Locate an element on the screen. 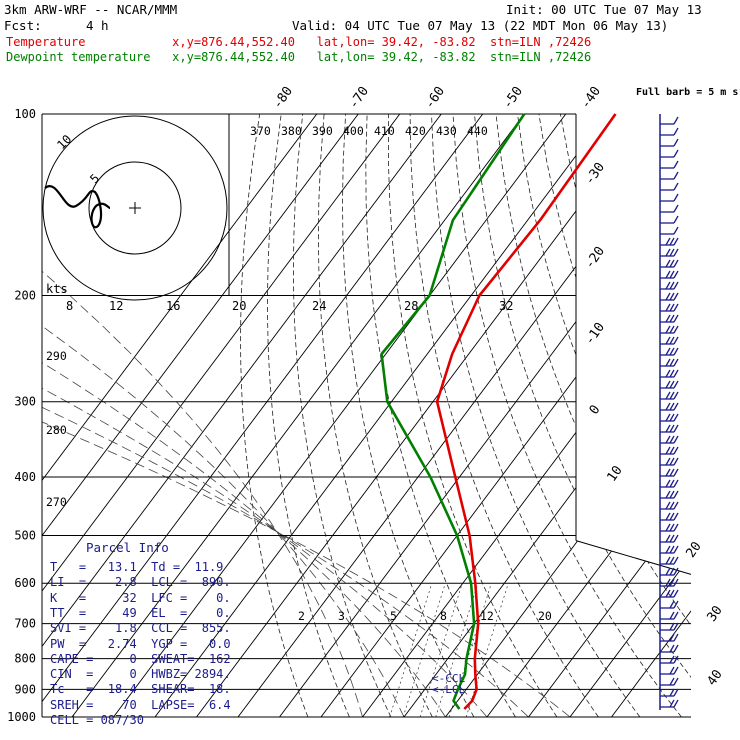 Image resolution: width=740 pixels, height=740 pixels. hodograph-trace is located at coordinates (77, 207).